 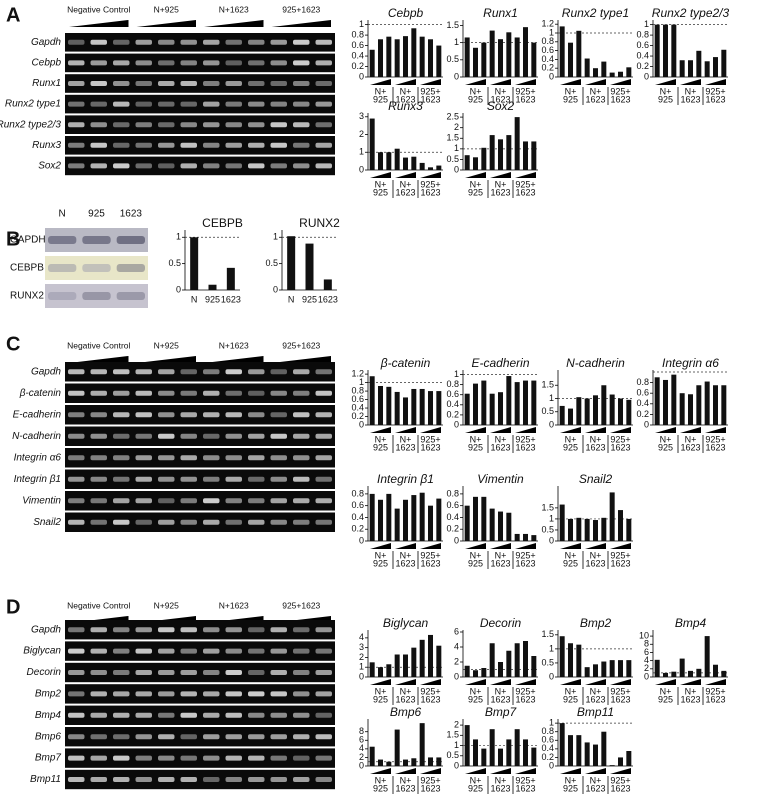 What do you see at coordinates (27, 296) in the screenshot?
I see `row-label: RUNX2` at bounding box center [27, 296].